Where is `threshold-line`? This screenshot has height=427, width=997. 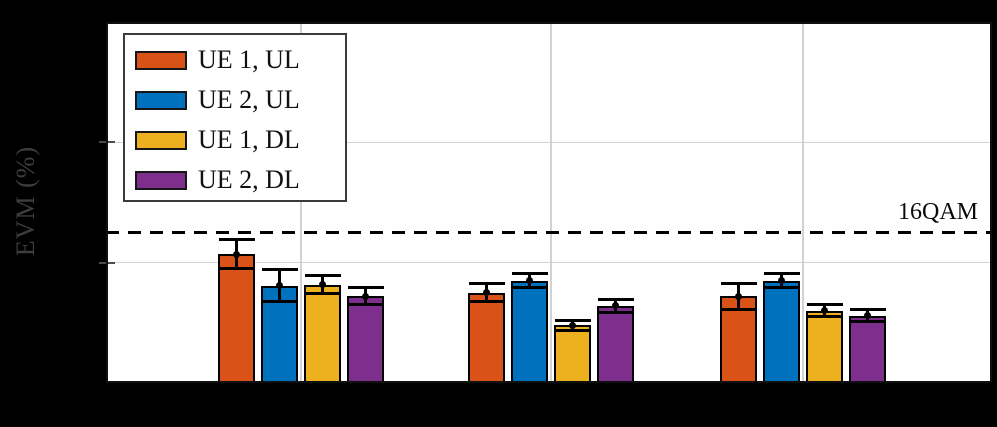 threshold-line is located at coordinates (549, 233).